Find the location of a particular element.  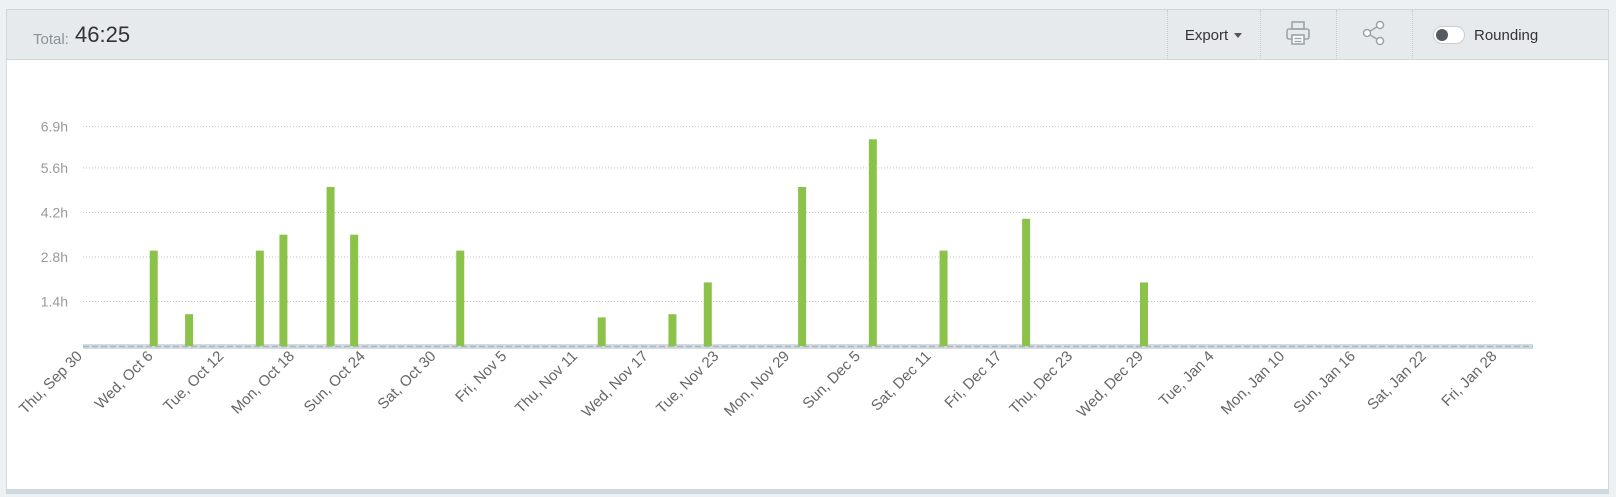

x-tick-label: Thu, Dec 23 is located at coordinates (1041, 383).